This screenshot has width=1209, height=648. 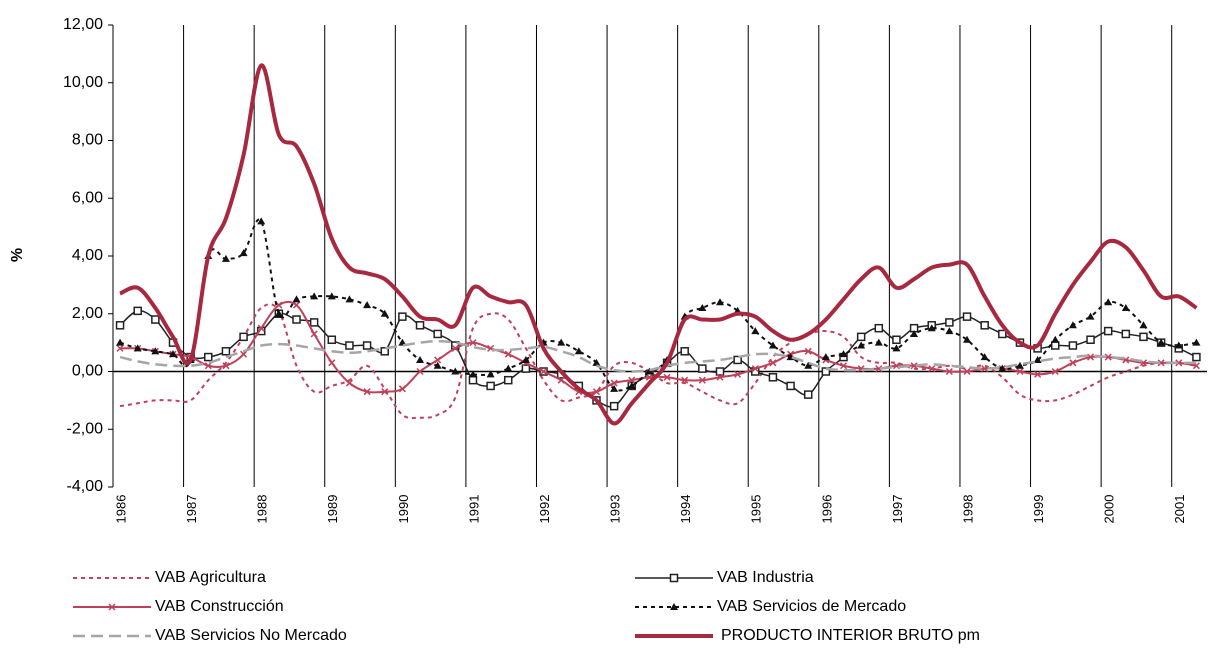 What do you see at coordinates (87, 255) in the screenshot?
I see `y-tick-label: 4,00` at bounding box center [87, 255].